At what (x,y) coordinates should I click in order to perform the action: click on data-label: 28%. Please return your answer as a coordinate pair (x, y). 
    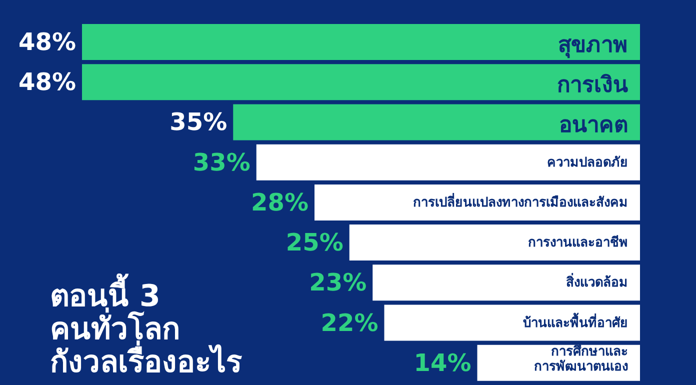
    Looking at the image, I should click on (279, 202).